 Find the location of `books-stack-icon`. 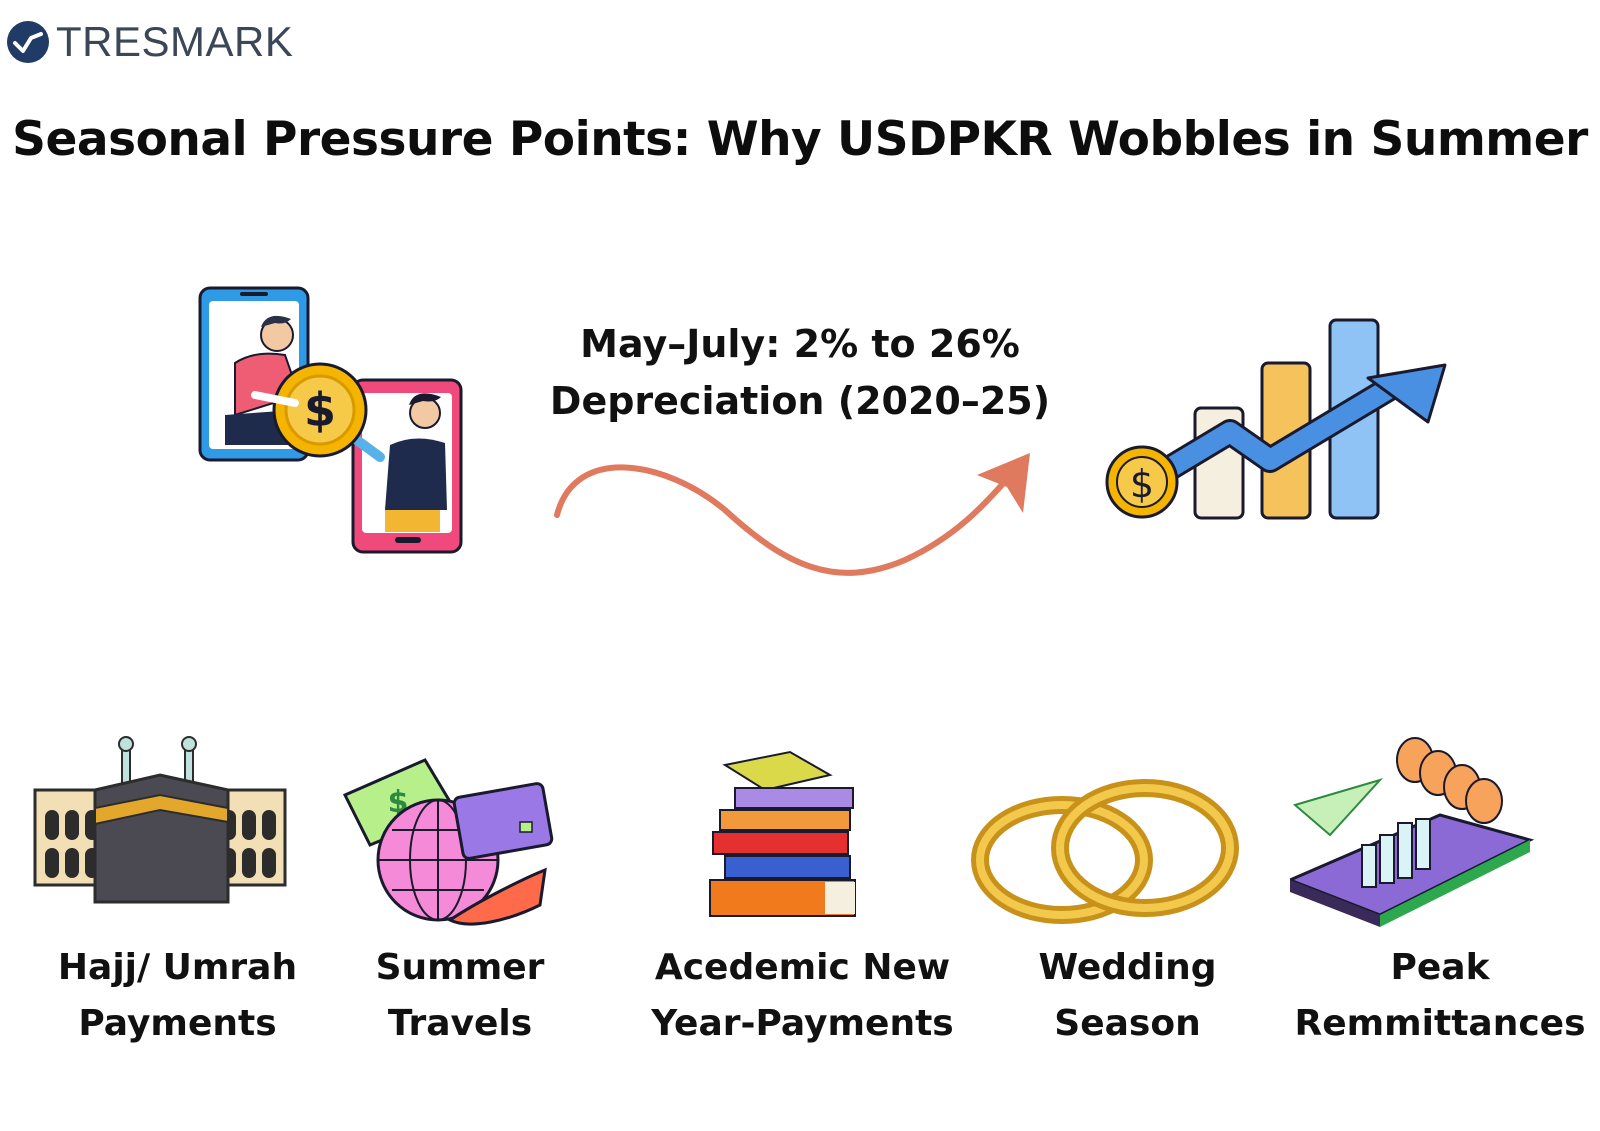

books-stack-icon is located at coordinates (782, 833).